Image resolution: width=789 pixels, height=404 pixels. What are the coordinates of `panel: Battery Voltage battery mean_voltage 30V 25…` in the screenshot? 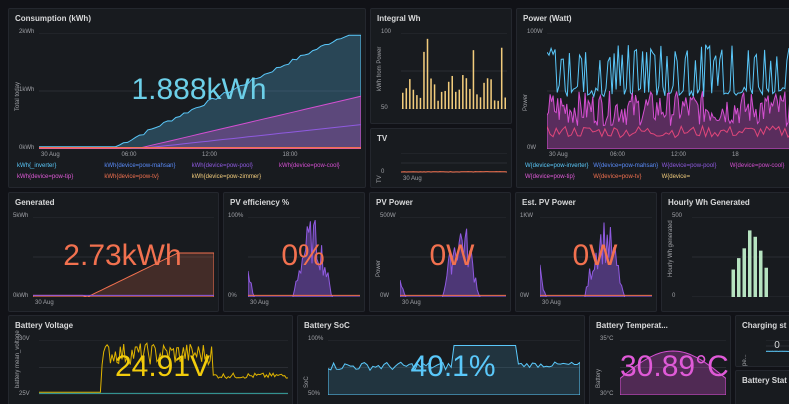 It's located at (150, 359).